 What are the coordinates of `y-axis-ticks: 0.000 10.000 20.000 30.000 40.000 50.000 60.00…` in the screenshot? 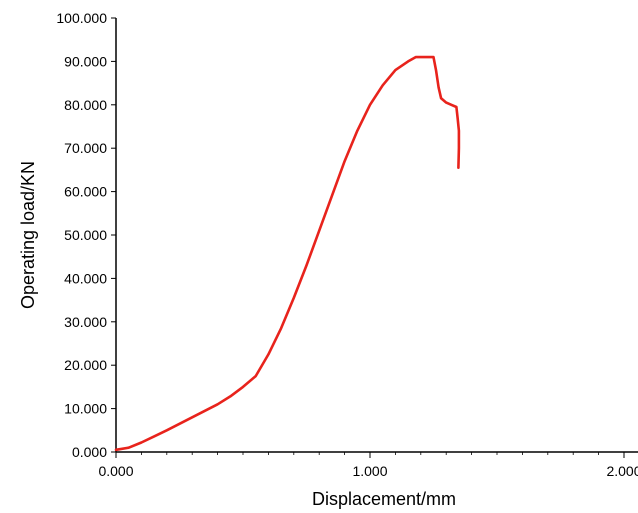 It's located at (86, 235).